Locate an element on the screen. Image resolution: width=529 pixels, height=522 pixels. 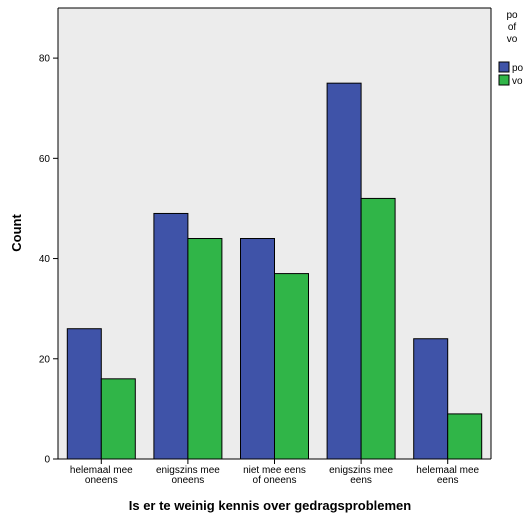
y-tick-label: 80 is located at coordinates (45, 59).